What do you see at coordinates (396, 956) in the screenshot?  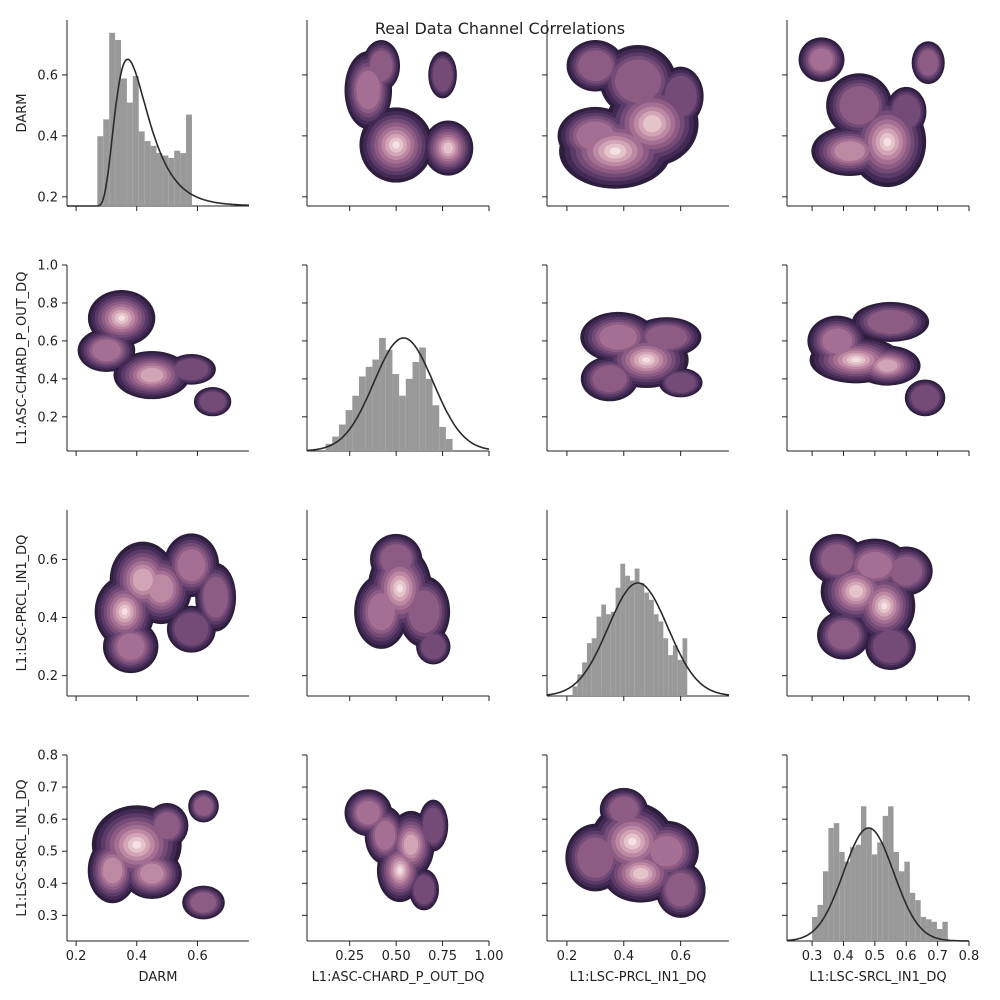 I see `x-tick-label: 0.50` at bounding box center [396, 956].